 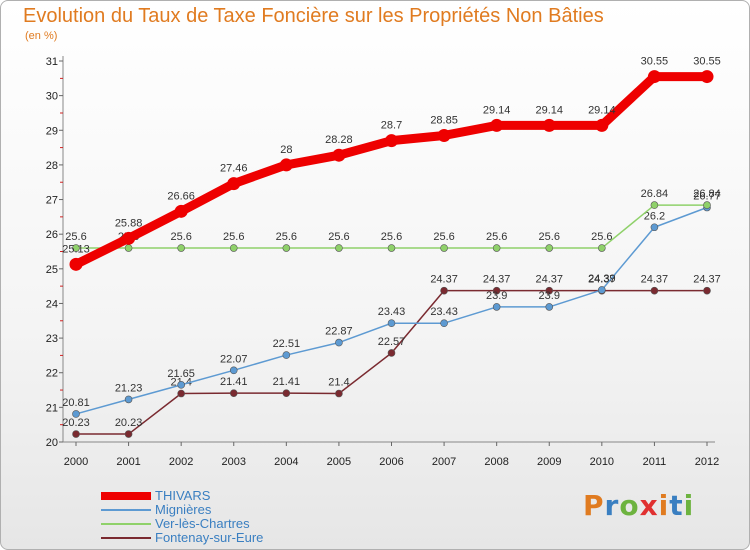 I want to click on data-label: 26.66, so click(x=181, y=196).